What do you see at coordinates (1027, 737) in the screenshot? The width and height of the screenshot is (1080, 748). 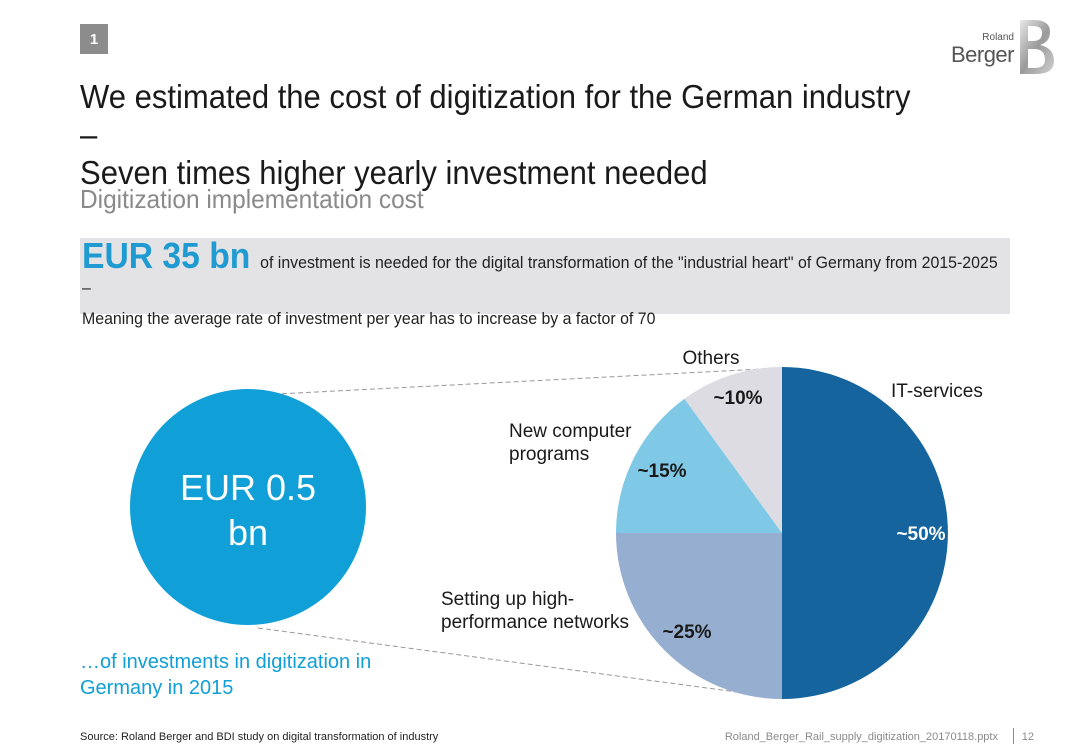 I see `page-number: 12` at bounding box center [1027, 737].